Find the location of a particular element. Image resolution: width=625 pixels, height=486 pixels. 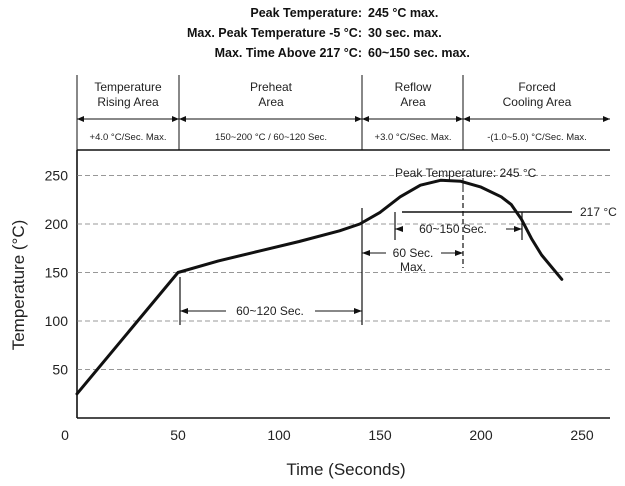

zone-3-rate: +3.0 °C/Sec. Max. is located at coordinates (413, 137).